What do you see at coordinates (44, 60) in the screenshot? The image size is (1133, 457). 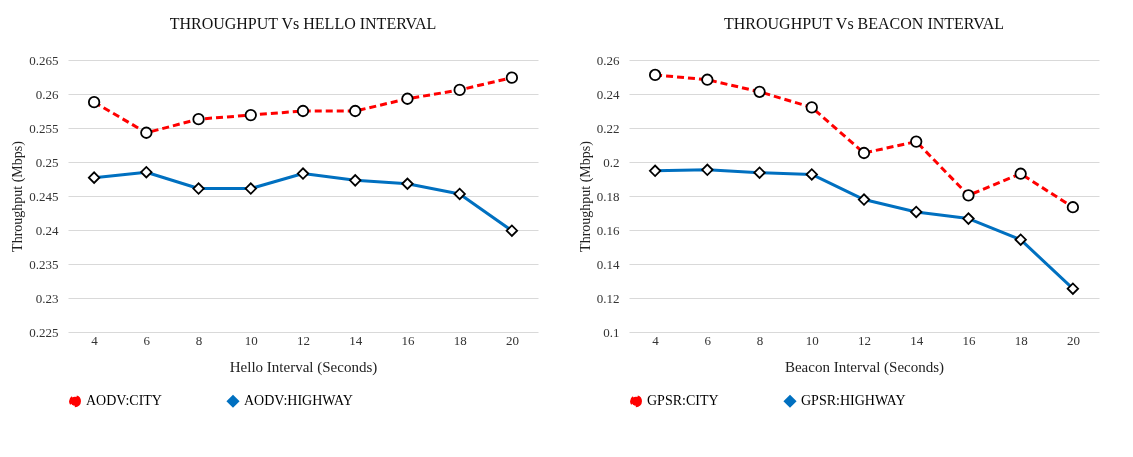 I see `y-tick-label: 0.265` at bounding box center [44, 60].